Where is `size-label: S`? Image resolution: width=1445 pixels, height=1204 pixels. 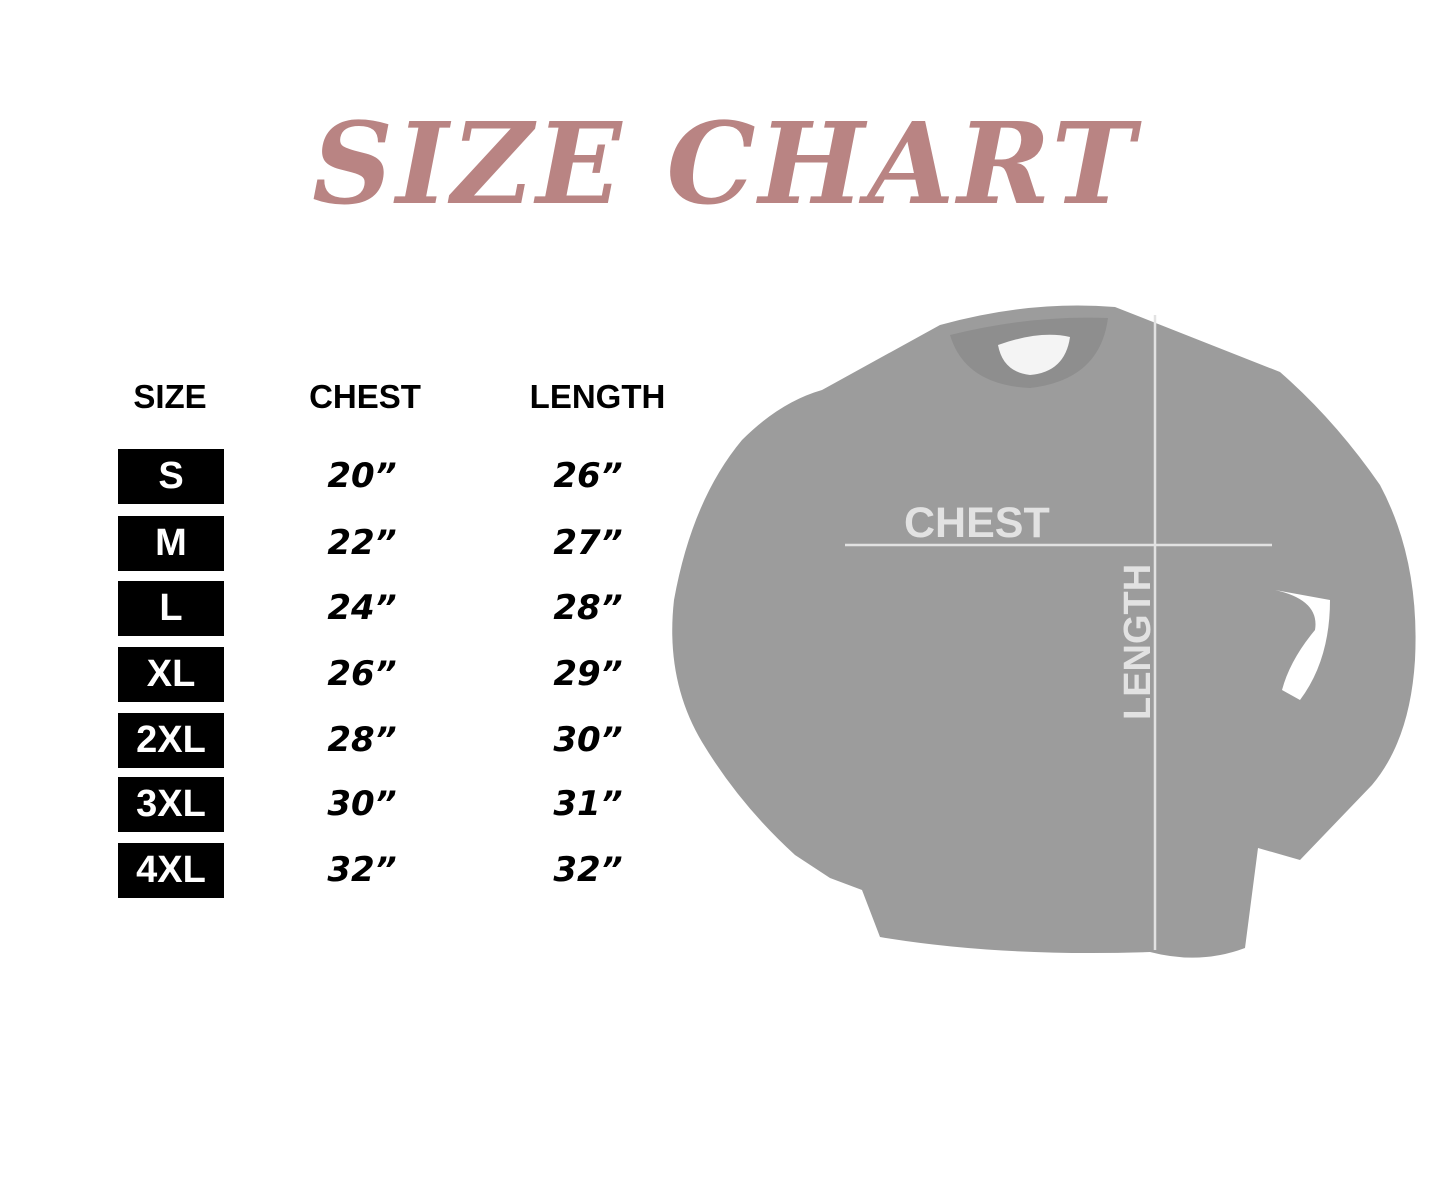 size-label: S is located at coordinates (171, 476).